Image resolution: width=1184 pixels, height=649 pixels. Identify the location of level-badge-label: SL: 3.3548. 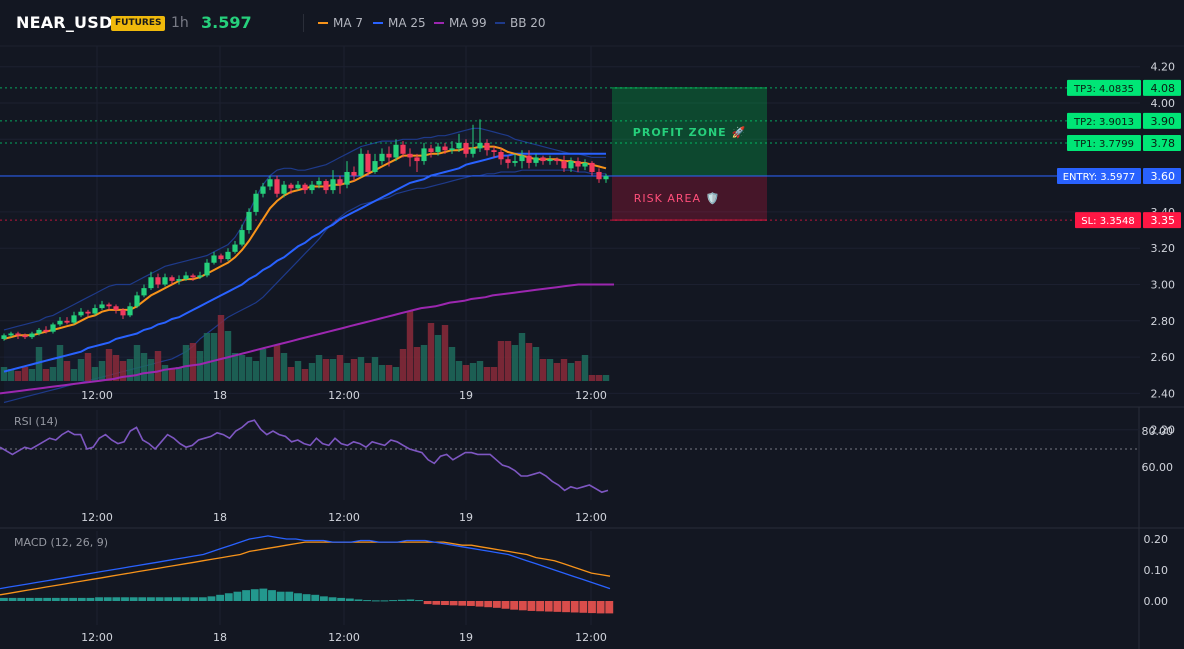
(1107, 221).